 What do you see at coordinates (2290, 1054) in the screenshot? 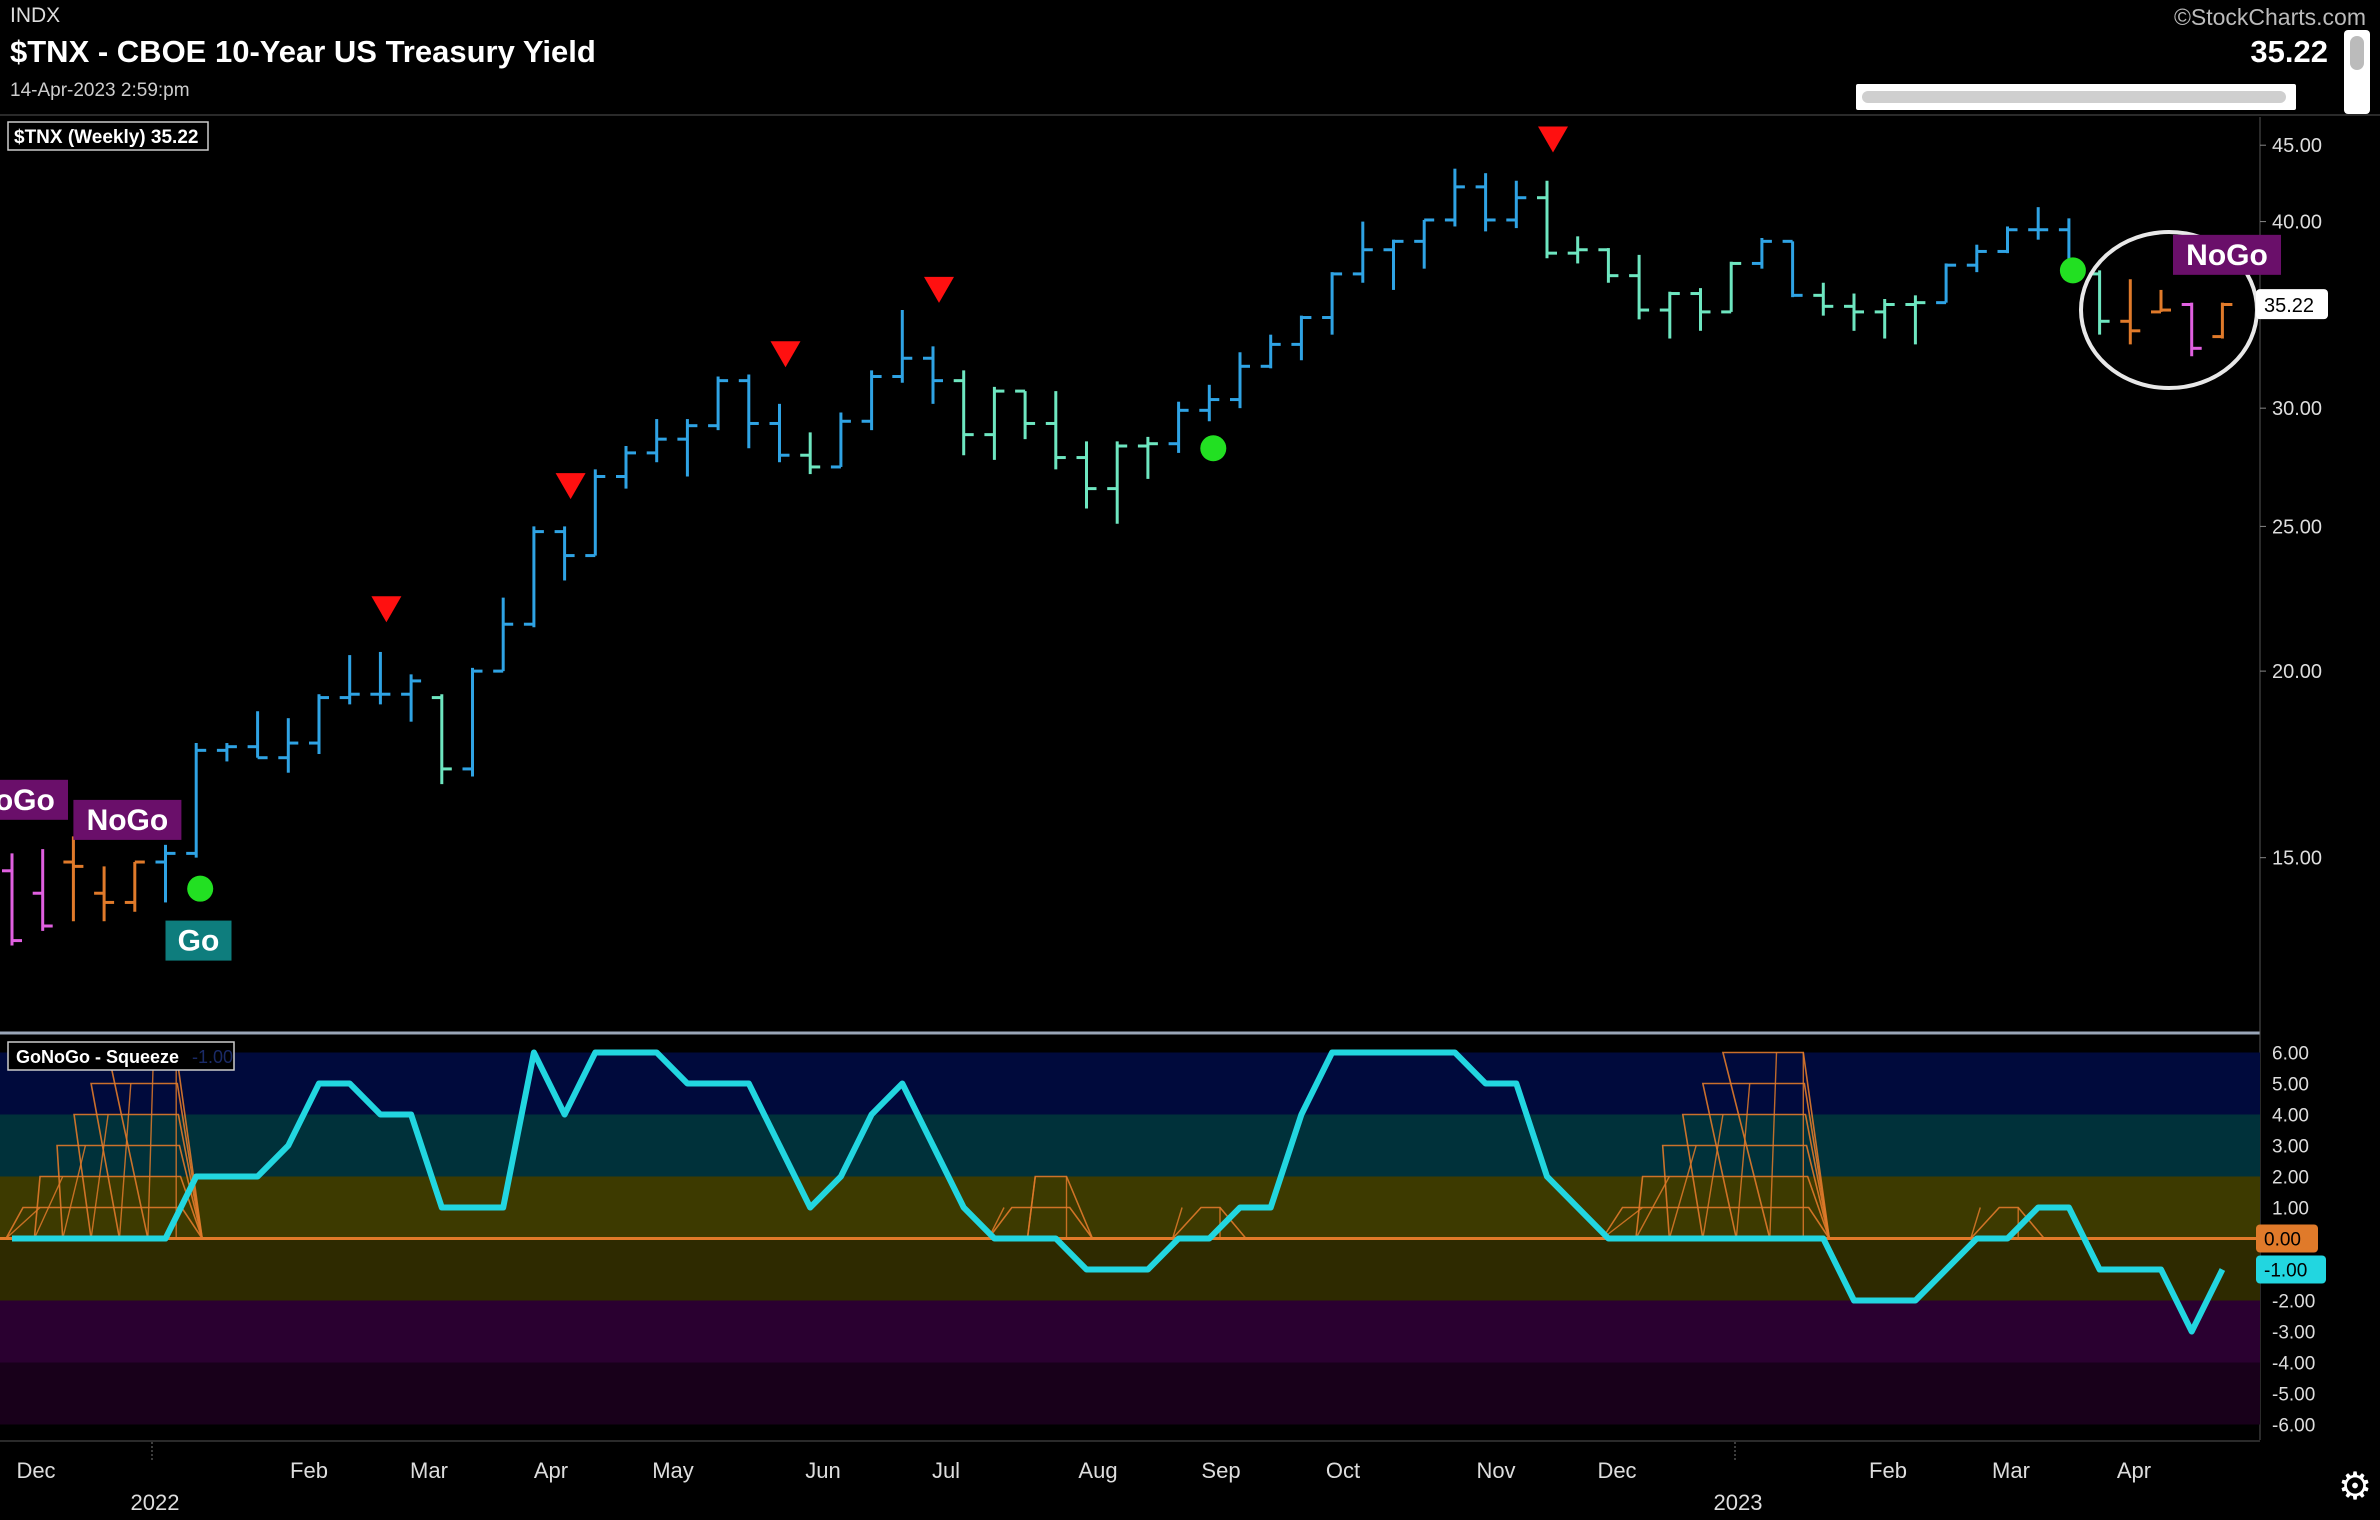
I see `squeeze-y-tick-label: 6.00` at bounding box center [2290, 1054].